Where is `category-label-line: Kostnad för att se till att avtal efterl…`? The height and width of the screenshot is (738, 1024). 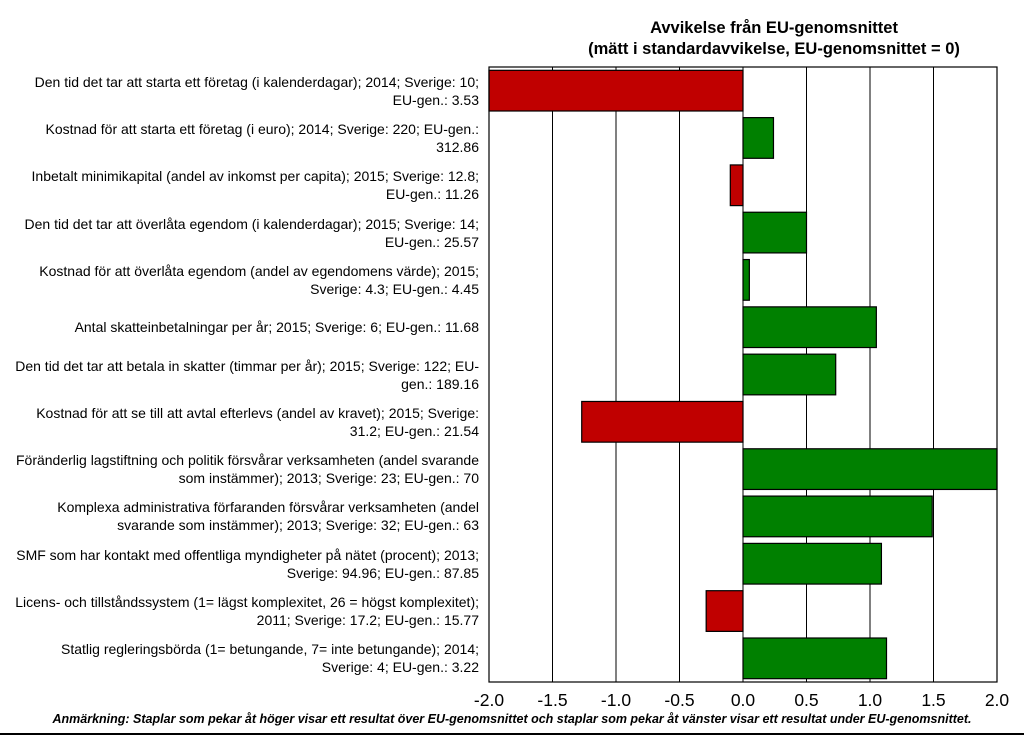
category-label-line: Kostnad för att se till att avtal efterl… is located at coordinates (257, 412).